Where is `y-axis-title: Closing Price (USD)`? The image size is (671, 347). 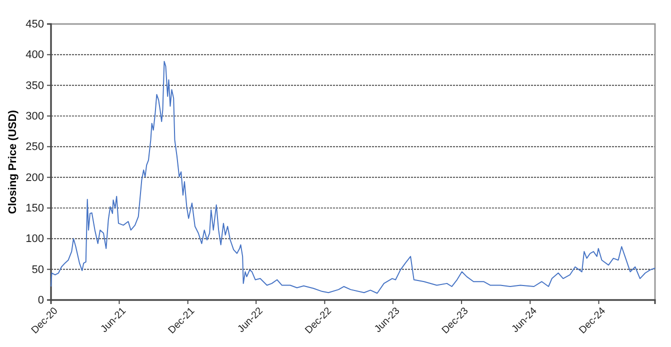 y-axis-title: Closing Price (USD) is located at coordinates (13, 162).